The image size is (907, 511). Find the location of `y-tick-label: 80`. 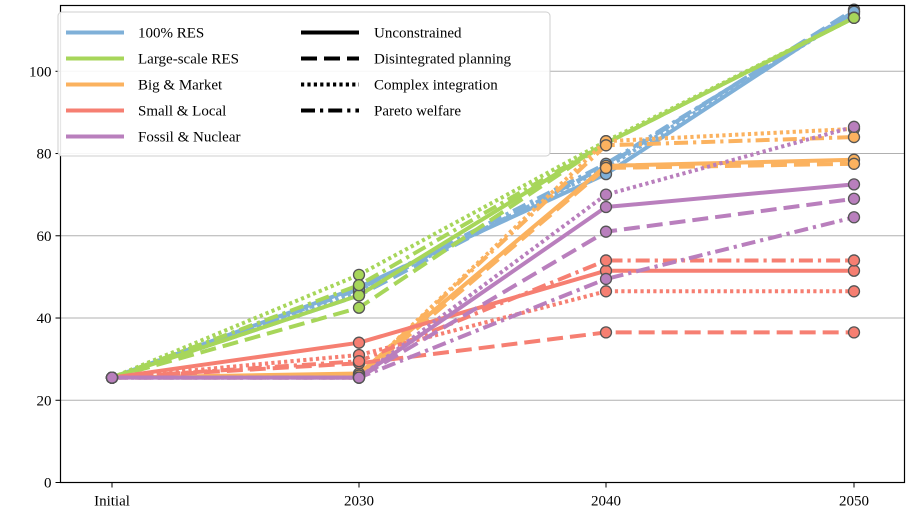

y-tick-label: 80 is located at coordinates (44, 155).